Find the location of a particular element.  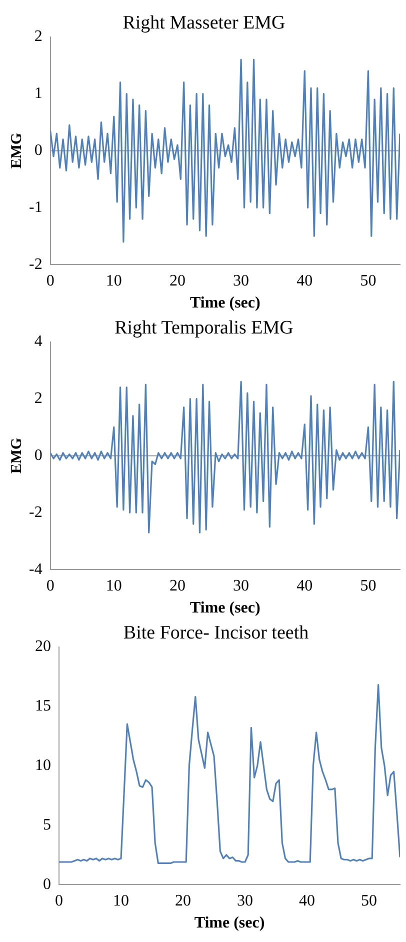

y-tick-label: 4 is located at coordinates (38, 341).